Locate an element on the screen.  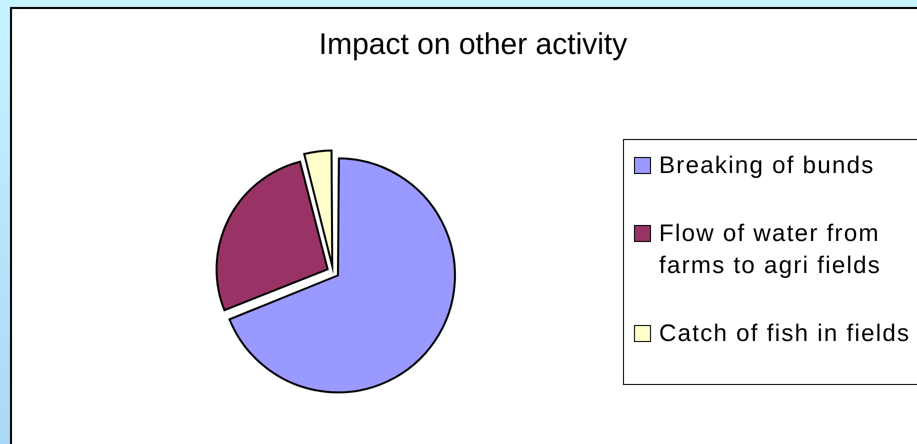
legend-label: Catch of fish in fields is located at coordinates (785, 334).